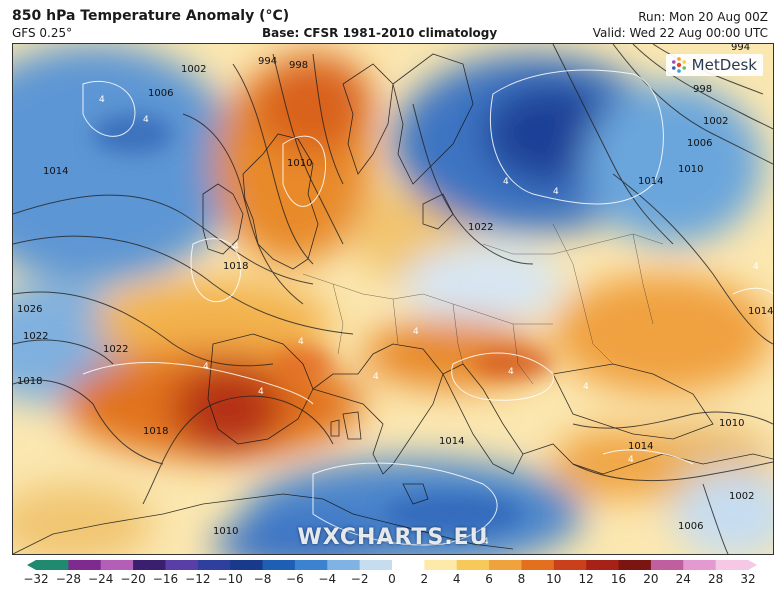 This screenshot has width=784, height=600. What do you see at coordinates (151, 16) in the screenshot?
I see `page-title: 850 hPa Temperature Anomaly (°C)` at bounding box center [151, 16].